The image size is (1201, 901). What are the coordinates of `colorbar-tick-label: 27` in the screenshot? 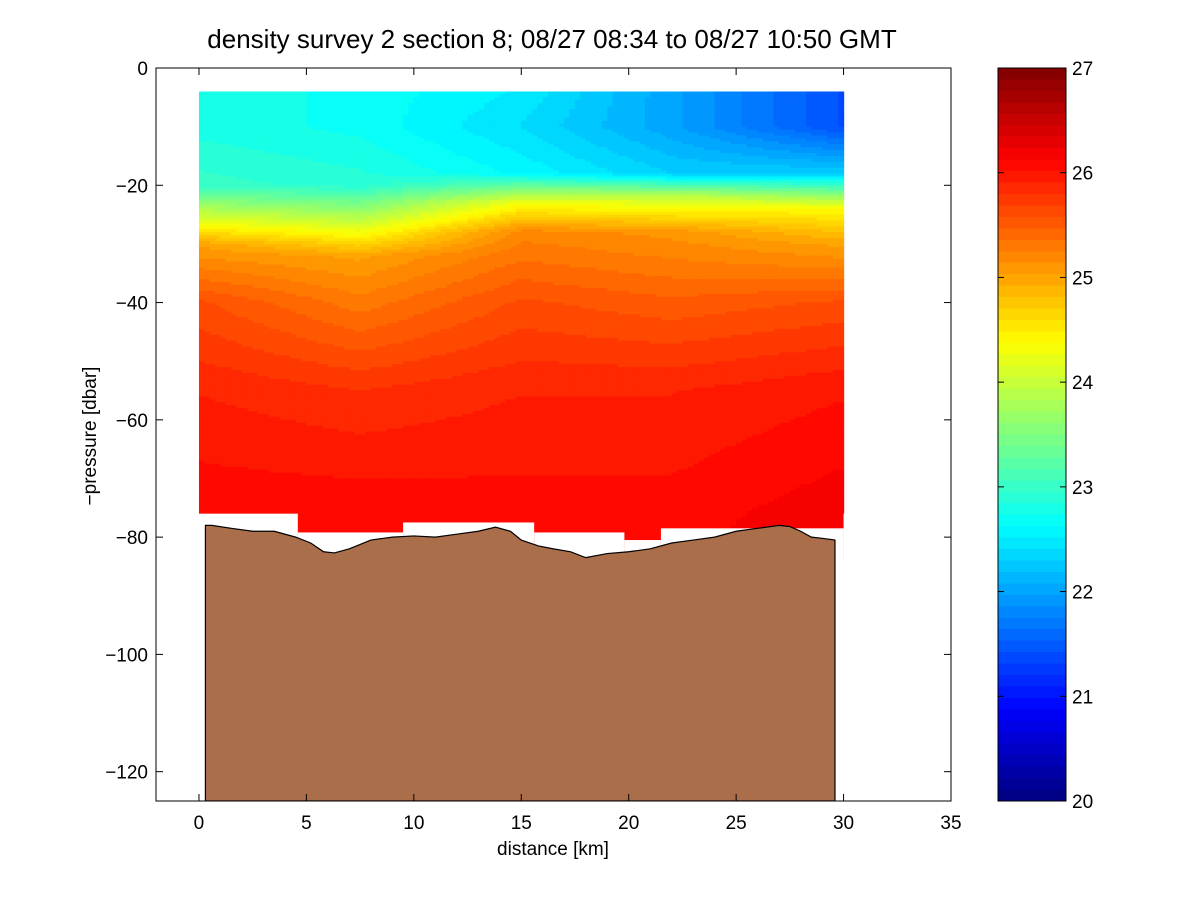 It's located at (1082, 69).